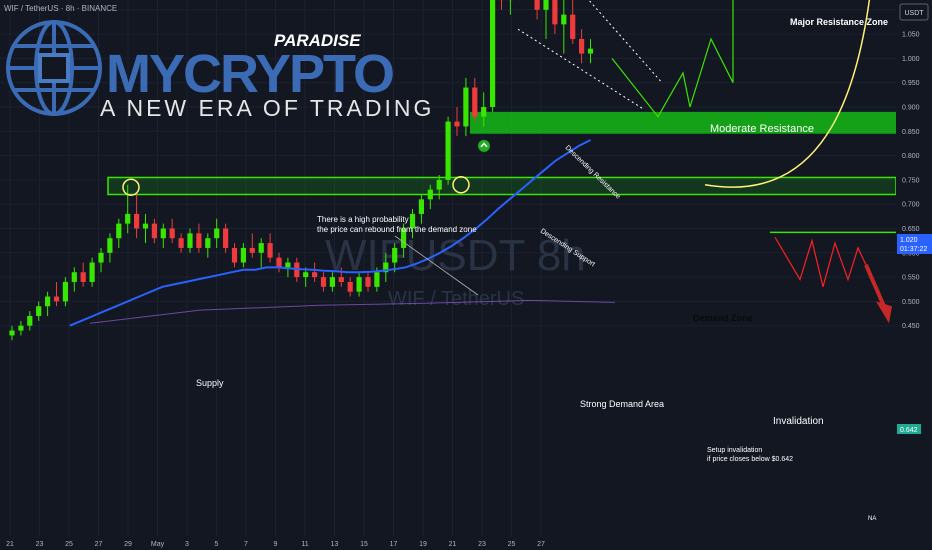  What do you see at coordinates (911, 83) in the screenshot?
I see `y-tick-label: 0.950` at bounding box center [911, 83].